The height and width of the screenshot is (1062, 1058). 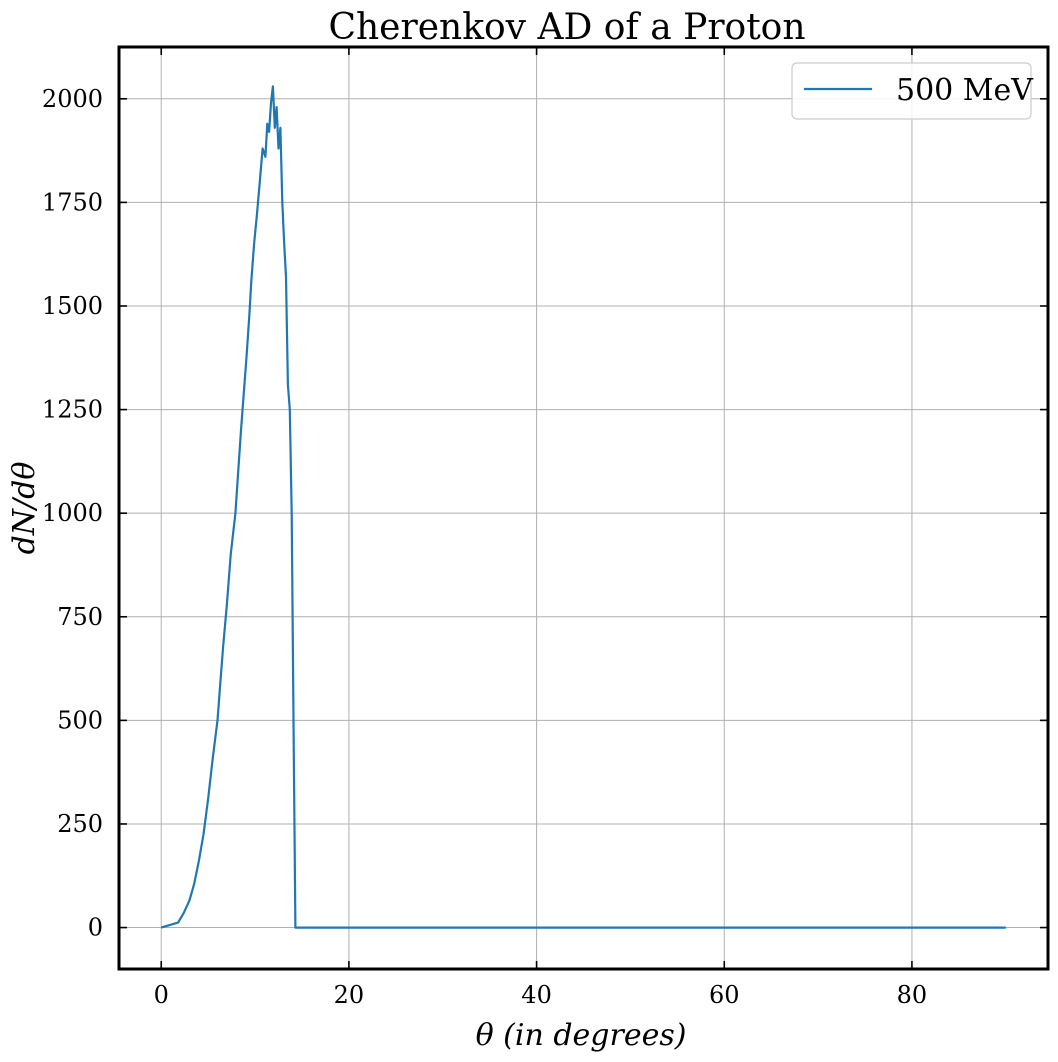 What do you see at coordinates (724, 995) in the screenshot?
I see `x-tick-label: 60` at bounding box center [724, 995].